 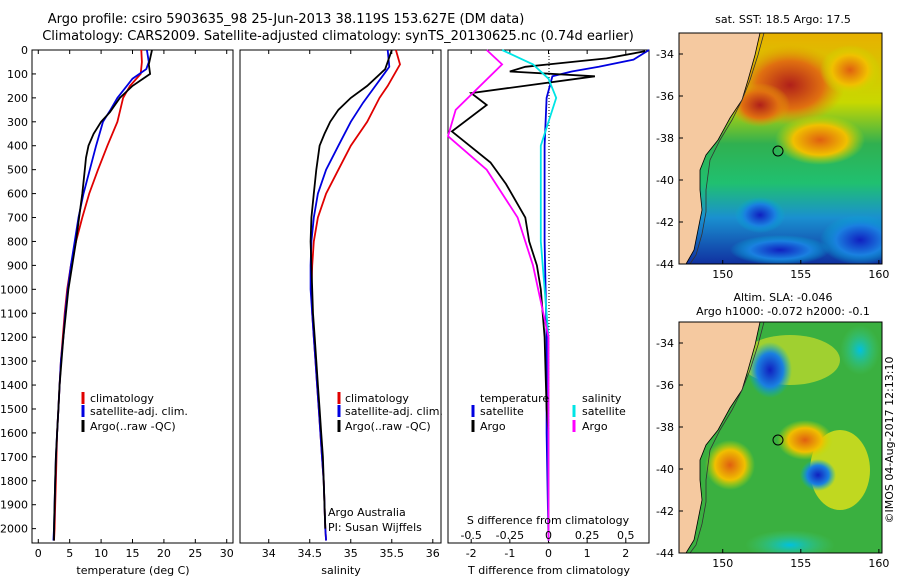 I want to click on legend-s-argo: Argo, so click(x=595, y=426).